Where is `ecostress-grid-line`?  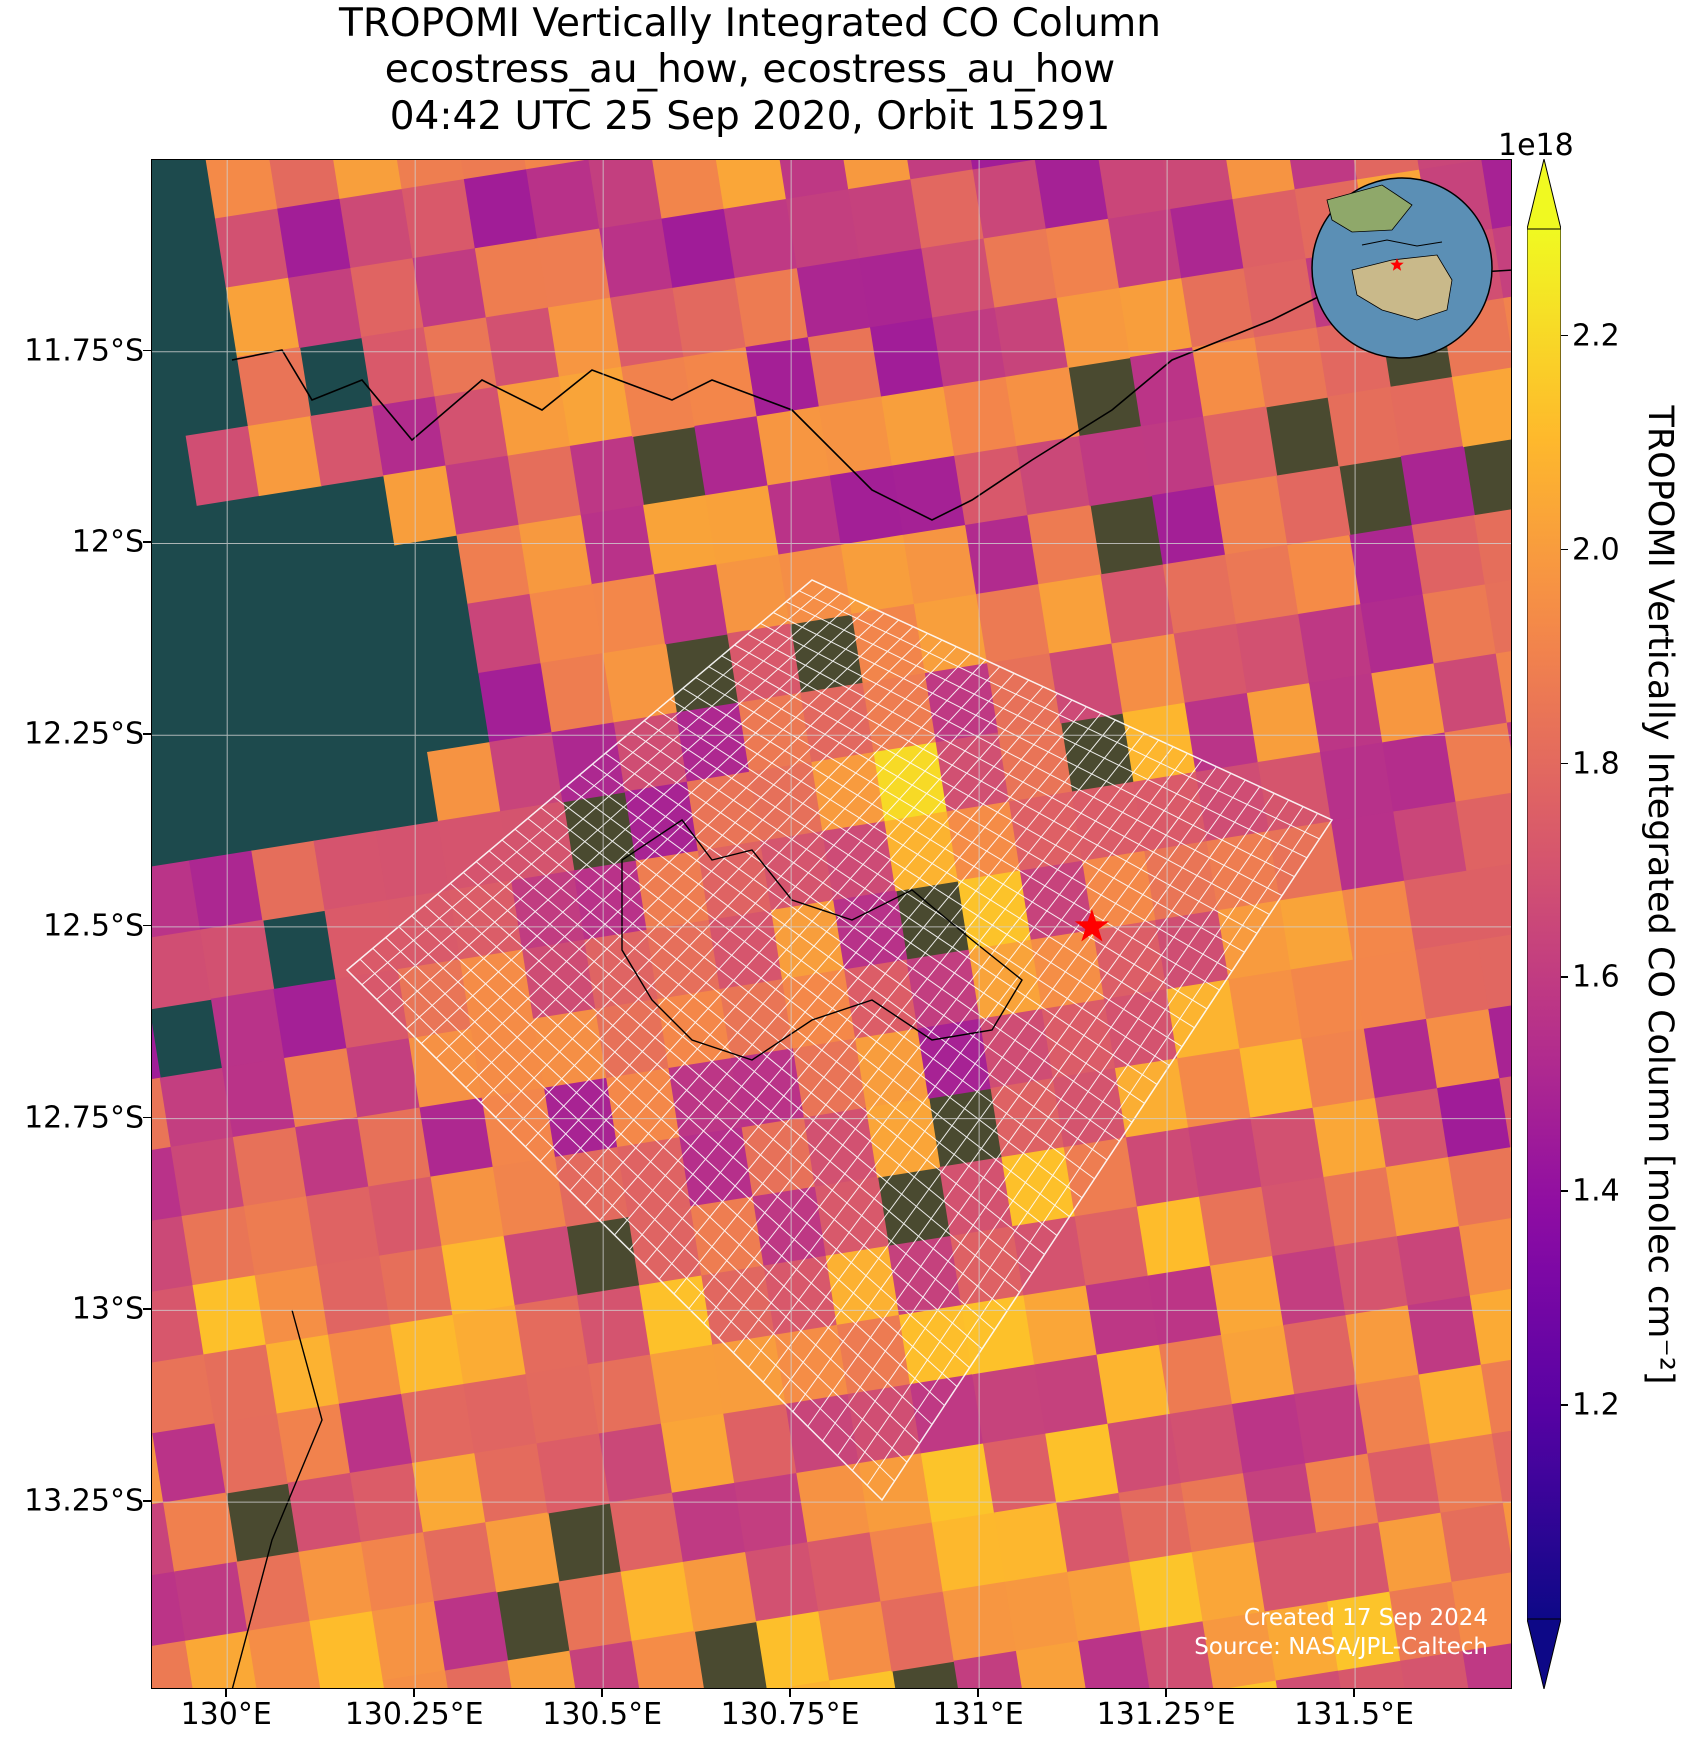 ecostress-grid-line is located at coordinates (1008, 774).